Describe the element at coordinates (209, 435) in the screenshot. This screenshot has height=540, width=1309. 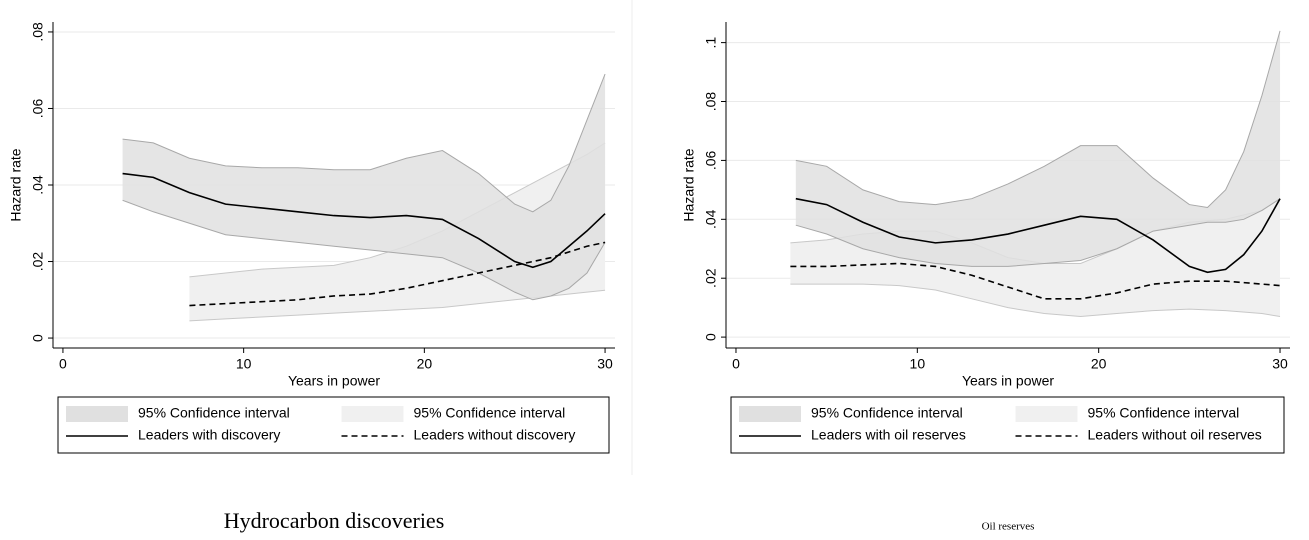
I see `legend-label: Leaders with discovery` at that location.